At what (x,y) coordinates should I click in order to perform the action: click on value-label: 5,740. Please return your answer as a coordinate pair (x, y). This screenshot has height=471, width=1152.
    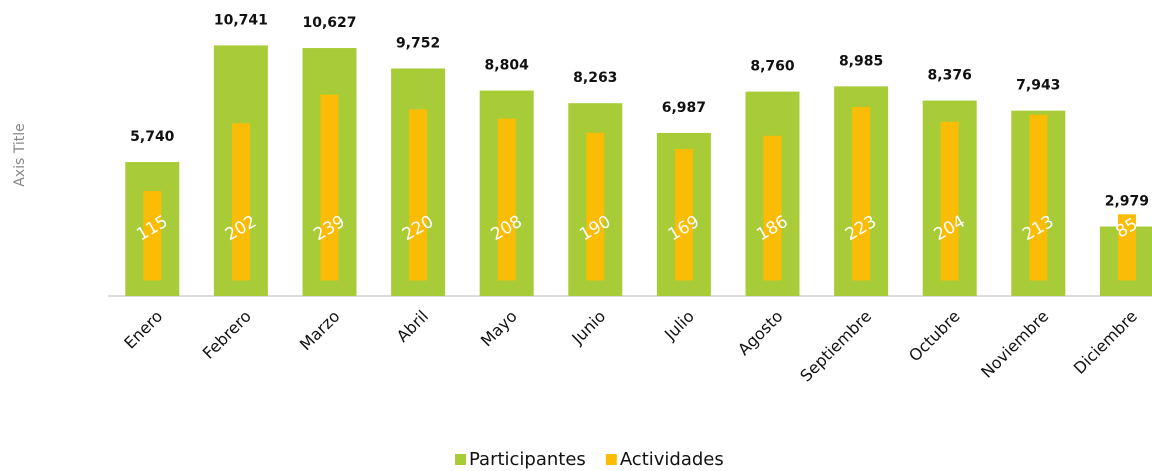
    Looking at the image, I should click on (152, 137).